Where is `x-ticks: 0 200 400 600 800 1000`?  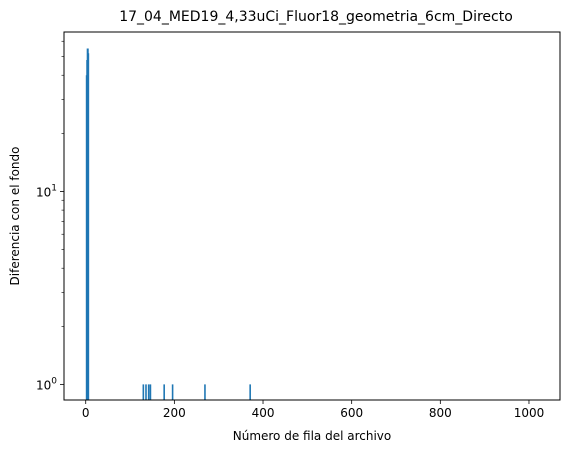
x-ticks: 0 200 400 600 800 1000 is located at coordinates (313, 410).